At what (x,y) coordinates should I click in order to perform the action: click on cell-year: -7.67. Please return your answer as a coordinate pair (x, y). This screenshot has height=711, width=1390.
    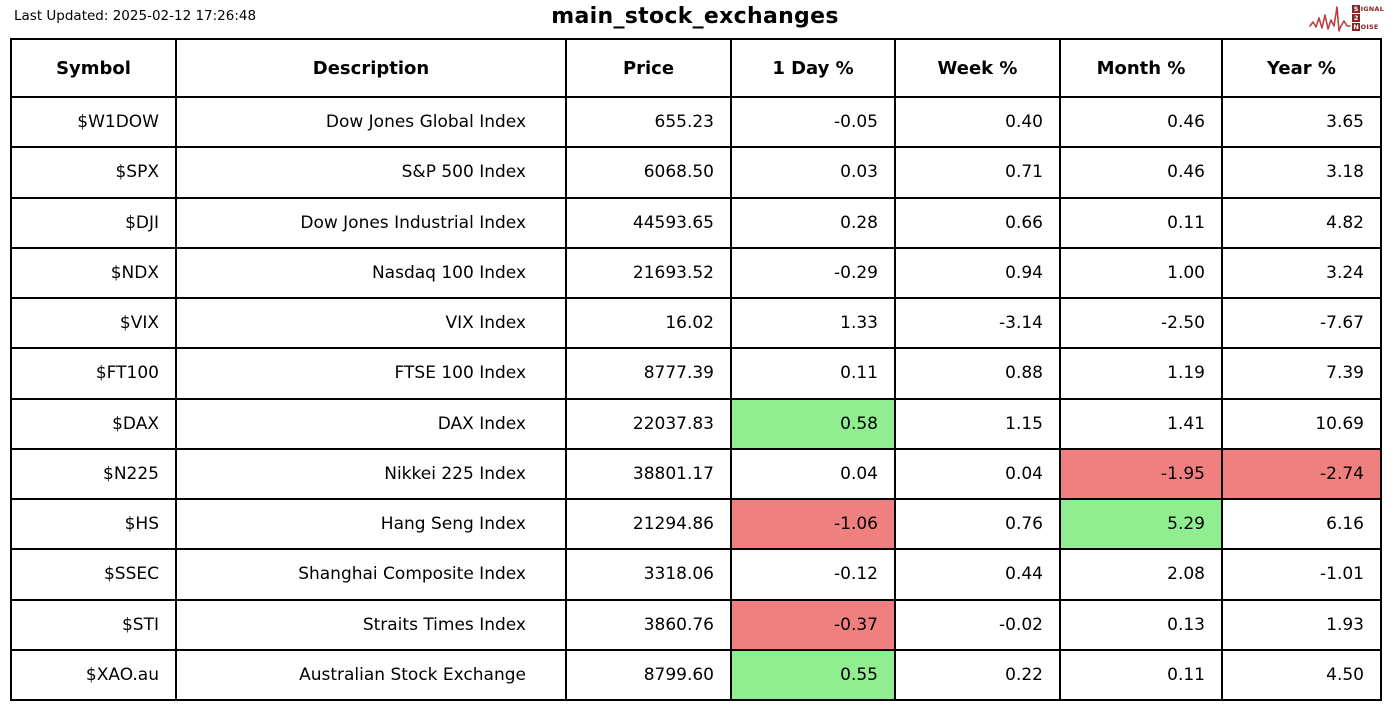
    Looking at the image, I should click on (1301, 323).